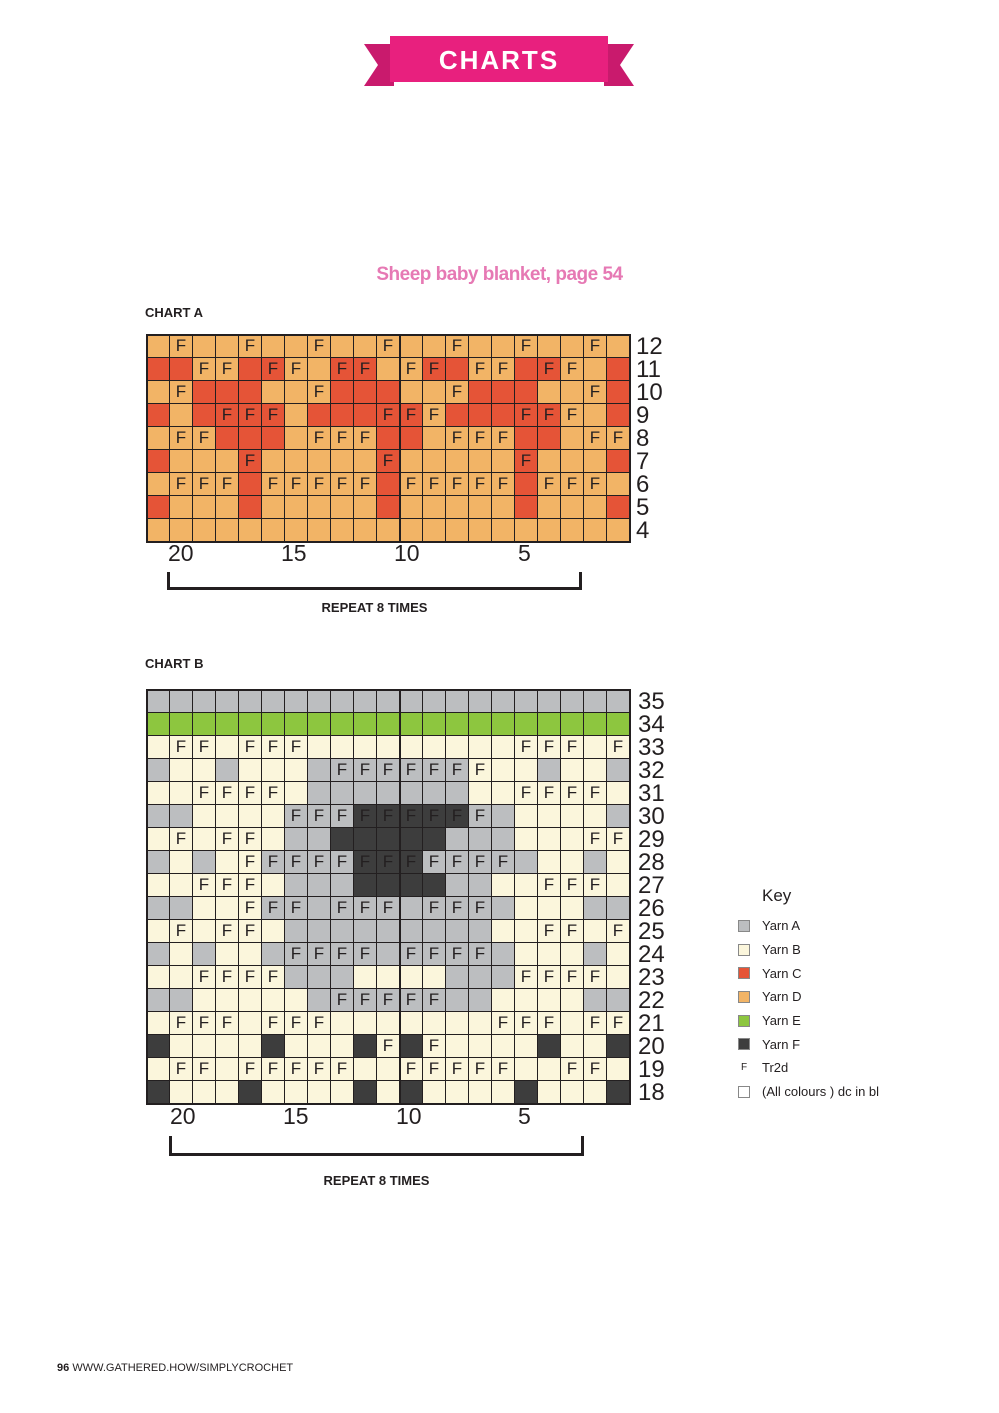  What do you see at coordinates (643, 530) in the screenshot?
I see `row-number: 4` at bounding box center [643, 530].